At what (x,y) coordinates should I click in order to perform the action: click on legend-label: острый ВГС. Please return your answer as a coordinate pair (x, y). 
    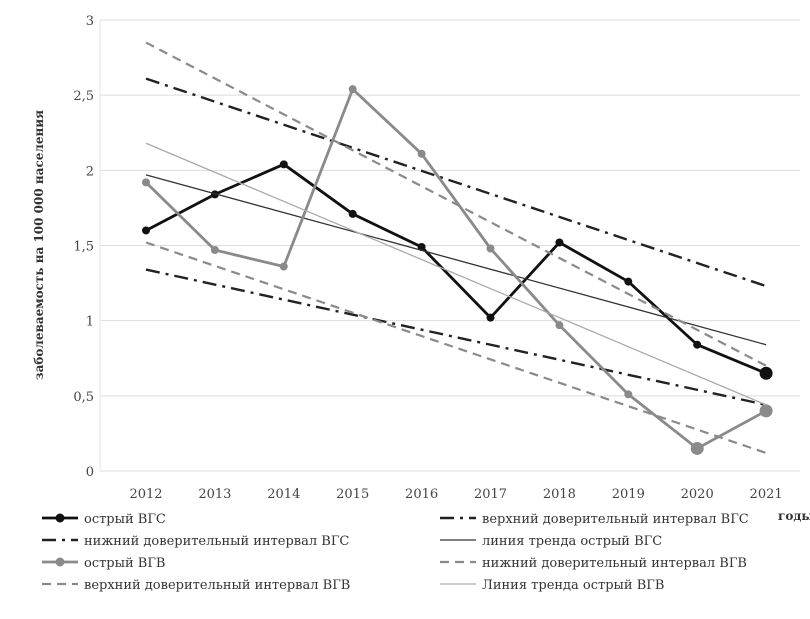
    Looking at the image, I should click on (125, 519).